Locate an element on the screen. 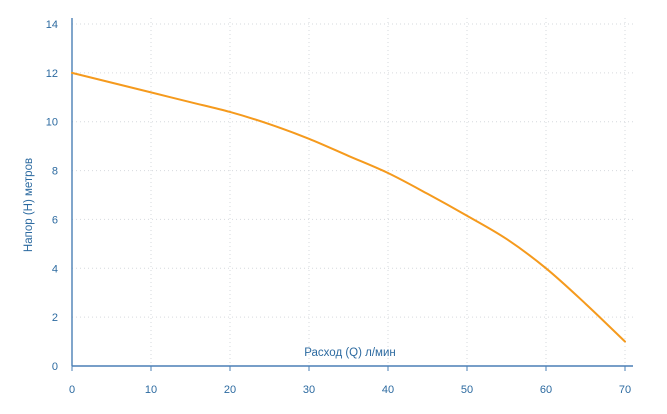 This screenshot has height=414, width=667. x-tick-label: 40 is located at coordinates (388, 390).